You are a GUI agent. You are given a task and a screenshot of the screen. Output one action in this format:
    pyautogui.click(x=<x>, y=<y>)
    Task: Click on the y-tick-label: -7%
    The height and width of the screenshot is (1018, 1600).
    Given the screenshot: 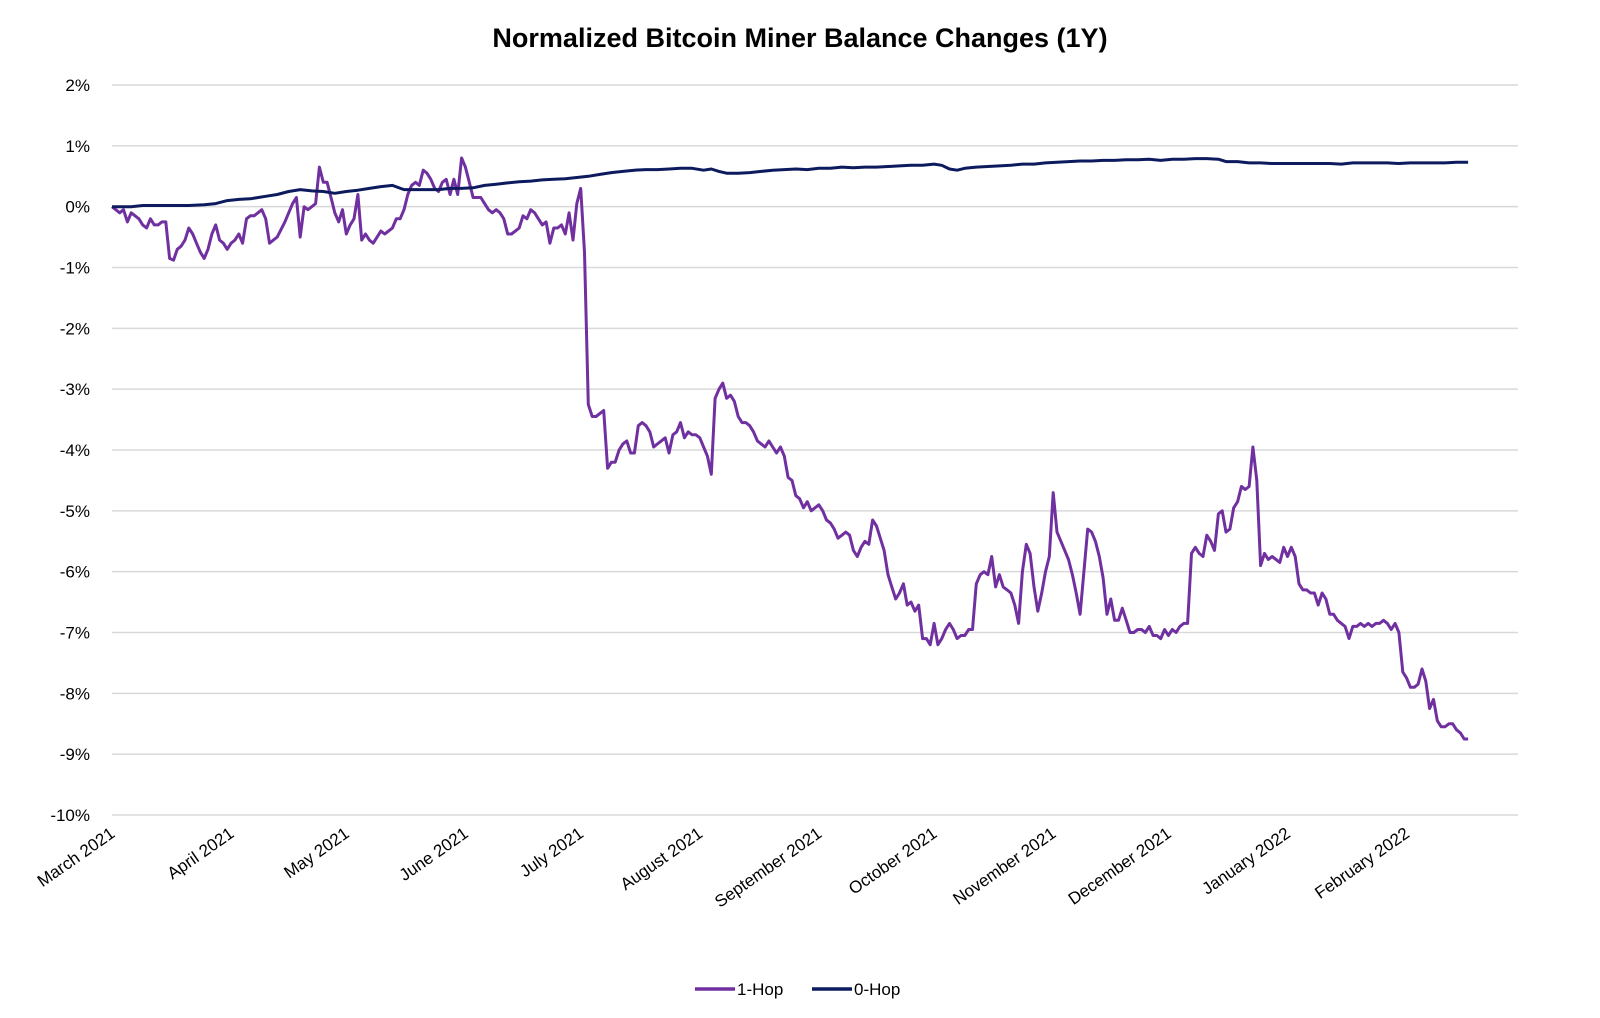 What is the action you would take?
    pyautogui.click(x=75, y=633)
    